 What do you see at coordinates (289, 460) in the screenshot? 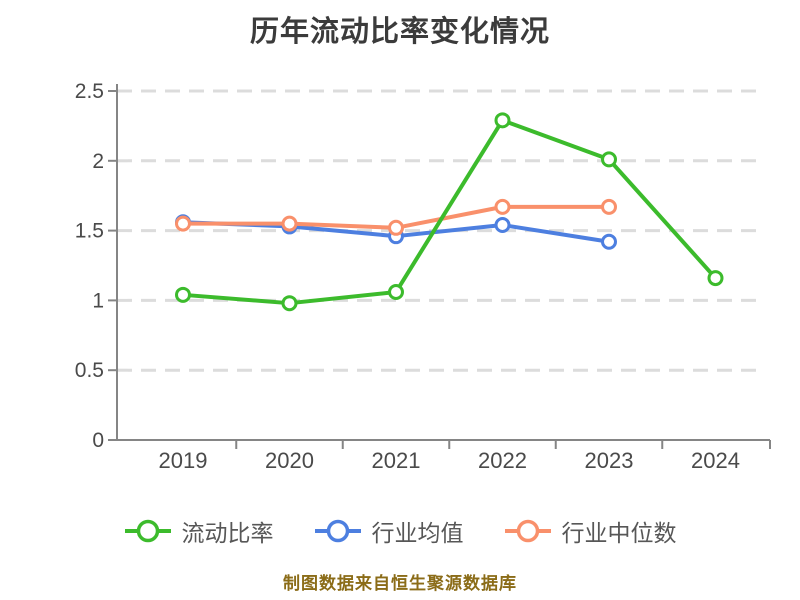
I see `svg-text: 2020` at bounding box center [289, 460].